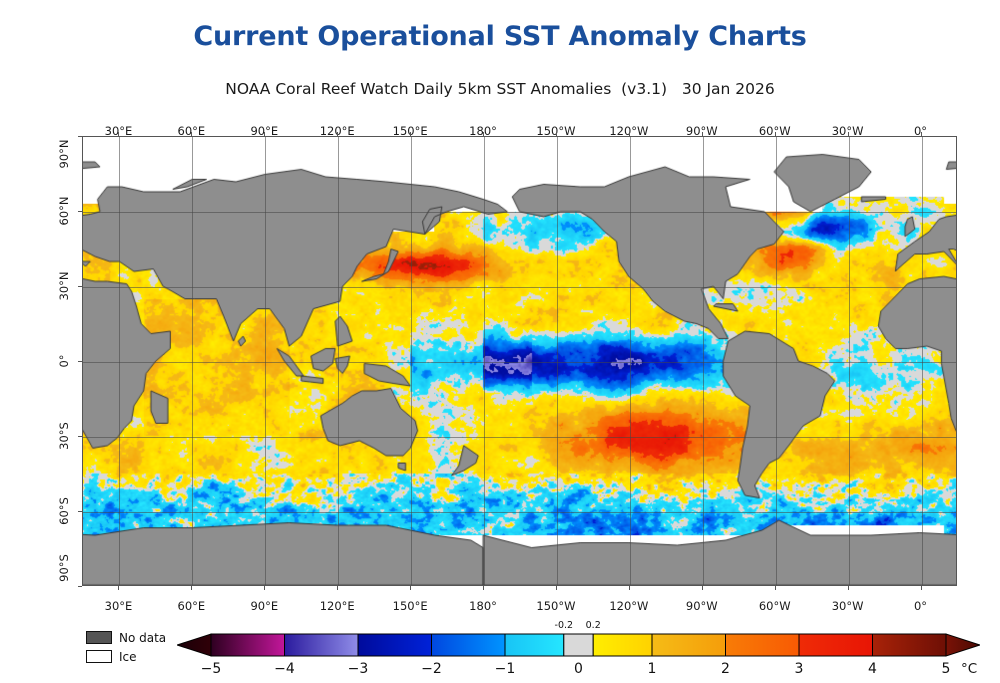 This screenshot has height=683, width=1000. Describe the element at coordinates (872, 669) in the screenshot. I see `colorbar-tick-4: 4` at that location.